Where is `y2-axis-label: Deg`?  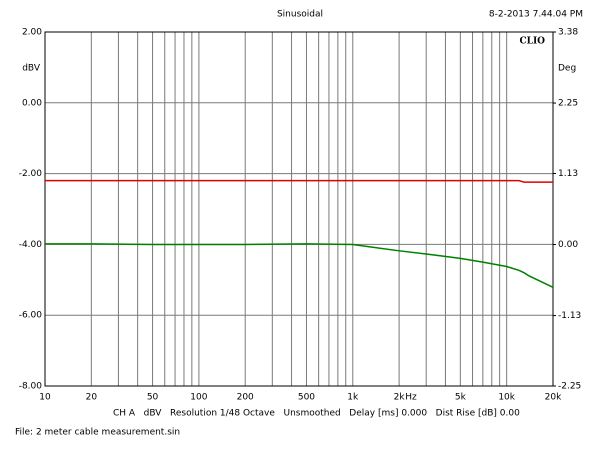
y2-axis-label: Deg is located at coordinates (567, 69).